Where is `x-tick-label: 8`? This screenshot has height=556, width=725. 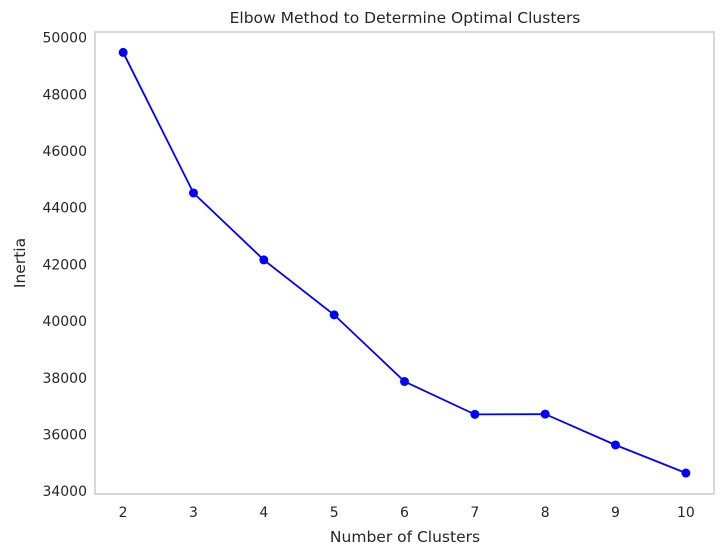 x-tick-label: 8 is located at coordinates (545, 513).